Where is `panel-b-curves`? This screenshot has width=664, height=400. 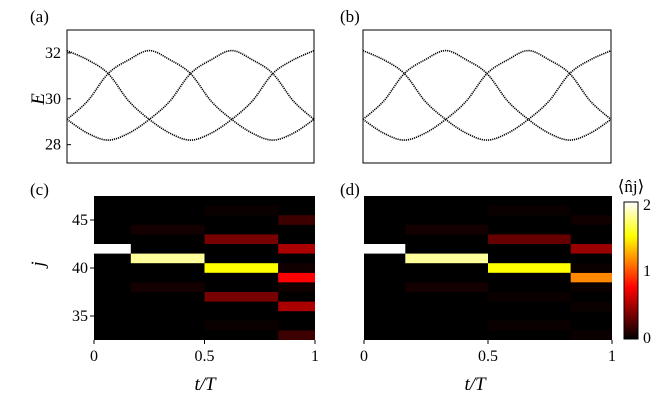 panel-b-curves is located at coordinates (487, 95).